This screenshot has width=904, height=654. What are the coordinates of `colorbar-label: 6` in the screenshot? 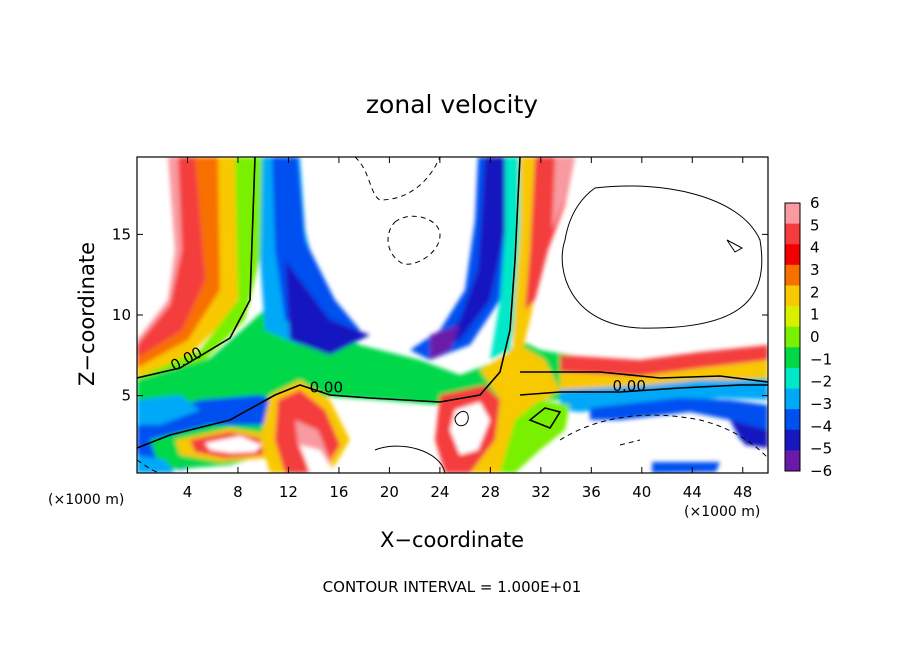 It's located at (815, 203).